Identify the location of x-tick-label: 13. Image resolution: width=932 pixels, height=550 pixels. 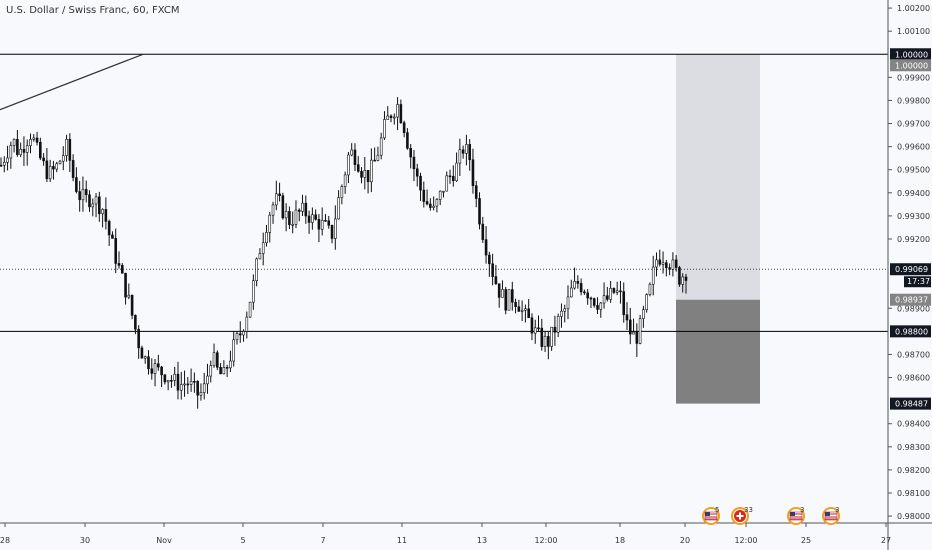
(482, 540).